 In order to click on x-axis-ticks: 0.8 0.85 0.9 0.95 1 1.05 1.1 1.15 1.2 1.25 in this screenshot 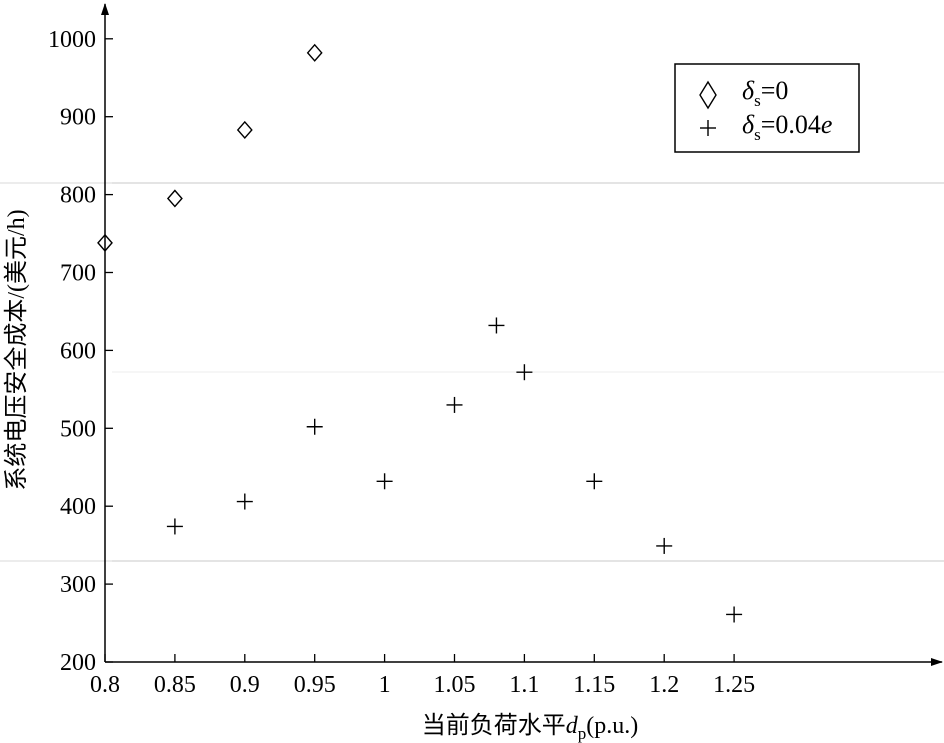, I will do `click(422, 676)`.